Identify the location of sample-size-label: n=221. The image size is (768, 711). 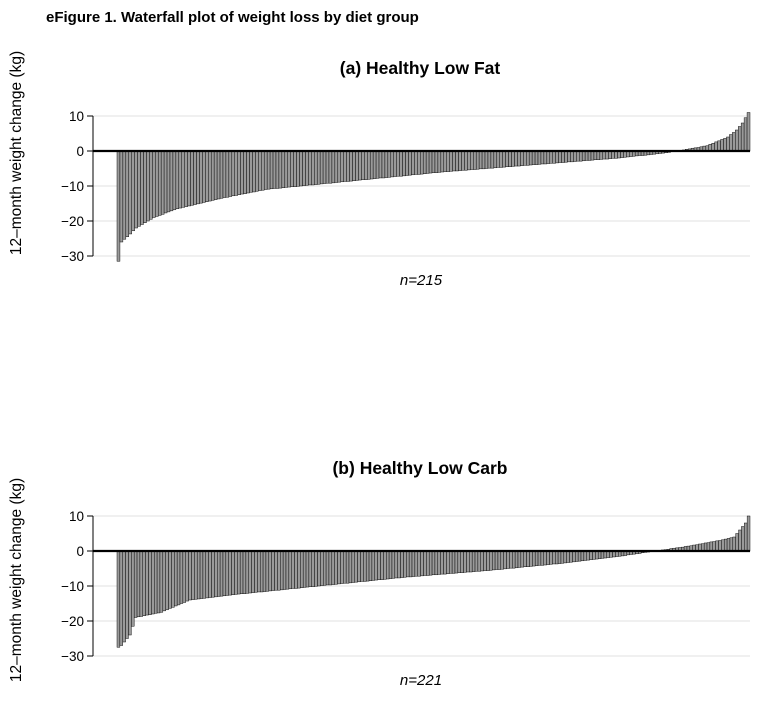
(421, 680).